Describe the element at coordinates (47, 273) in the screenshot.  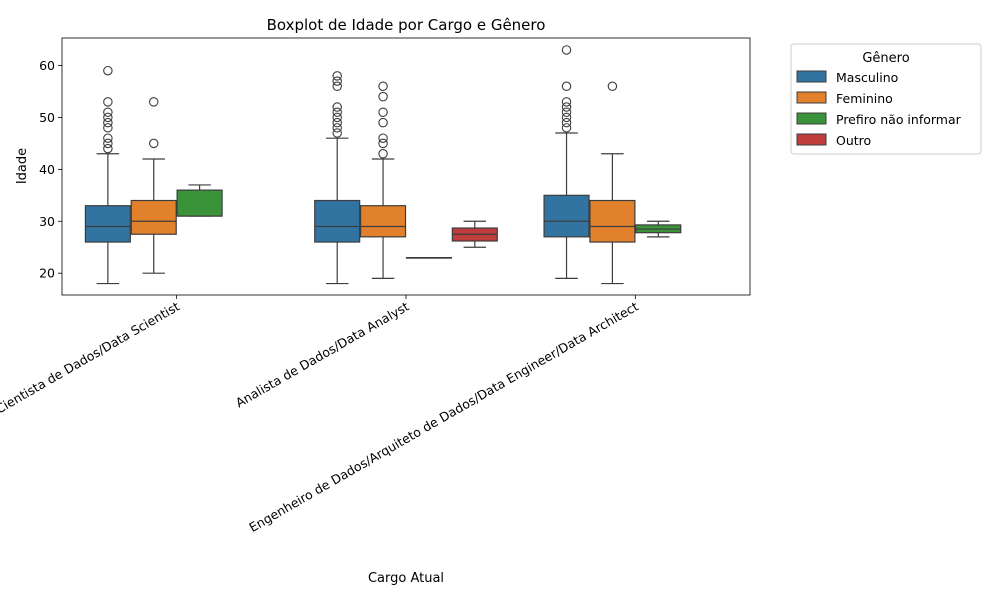
I see `y-tick-label: 20` at that location.